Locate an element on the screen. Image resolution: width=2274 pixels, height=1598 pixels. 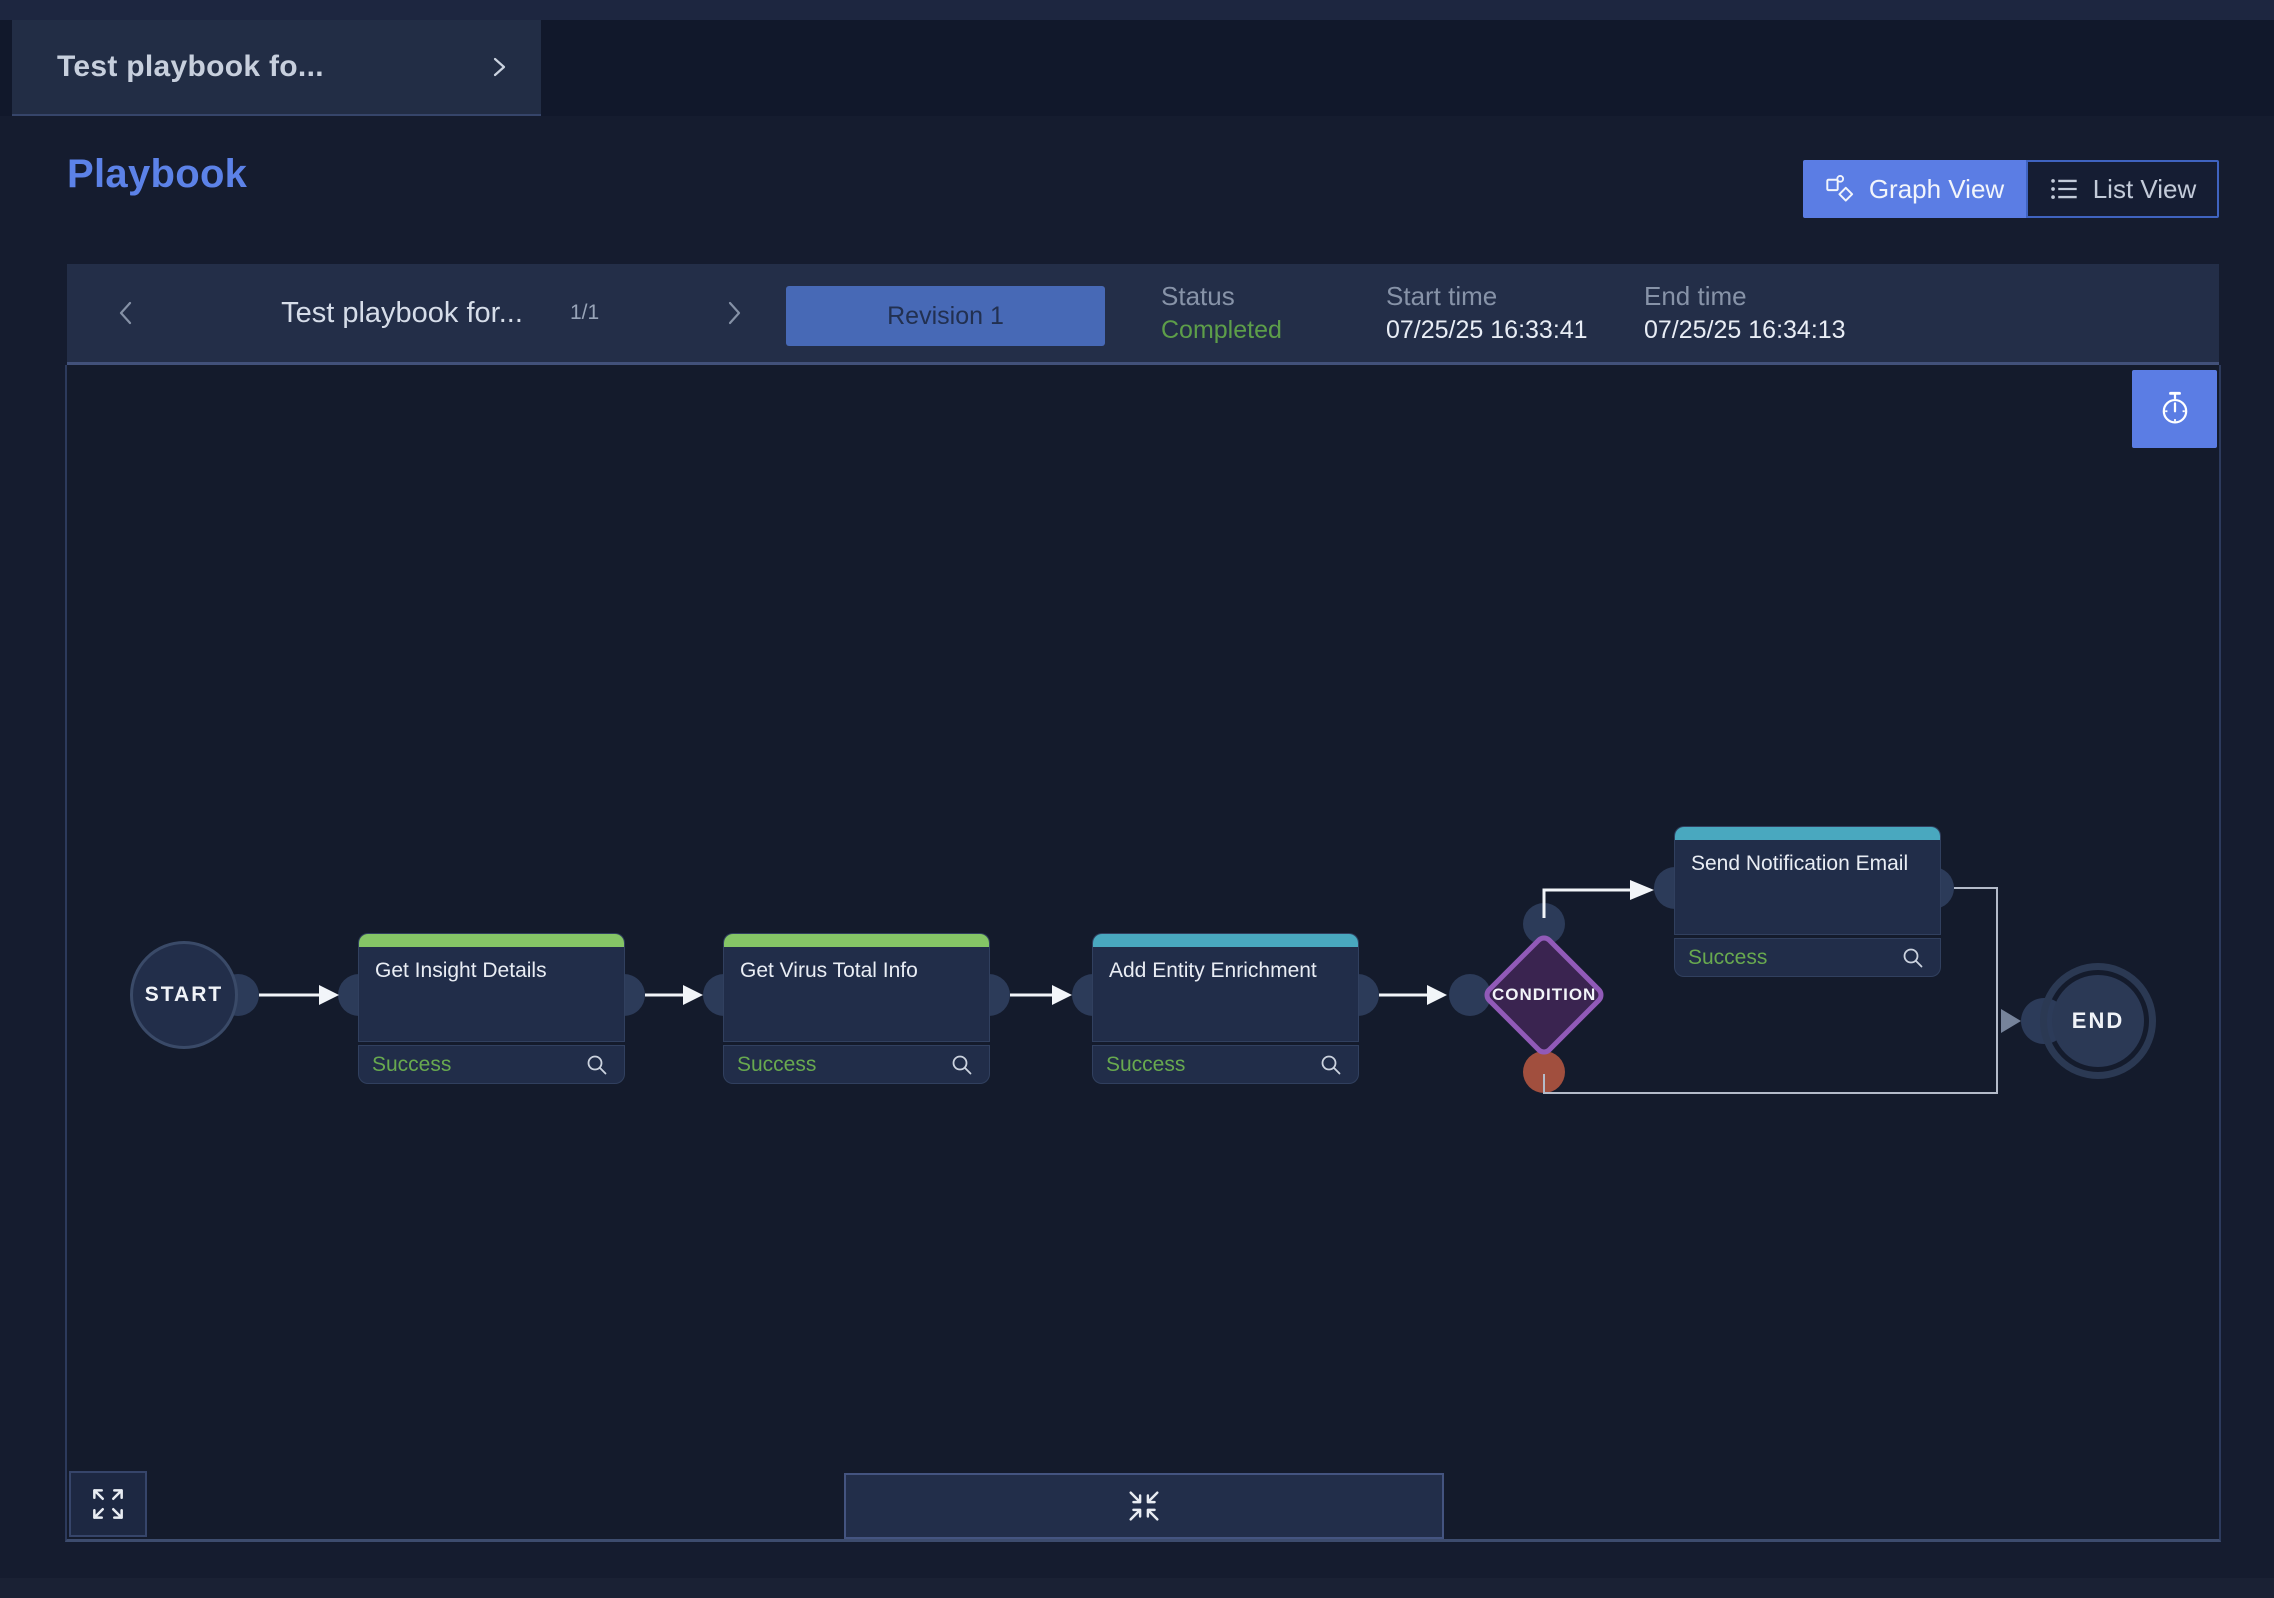
fullscreen-button is located at coordinates (108, 1504).